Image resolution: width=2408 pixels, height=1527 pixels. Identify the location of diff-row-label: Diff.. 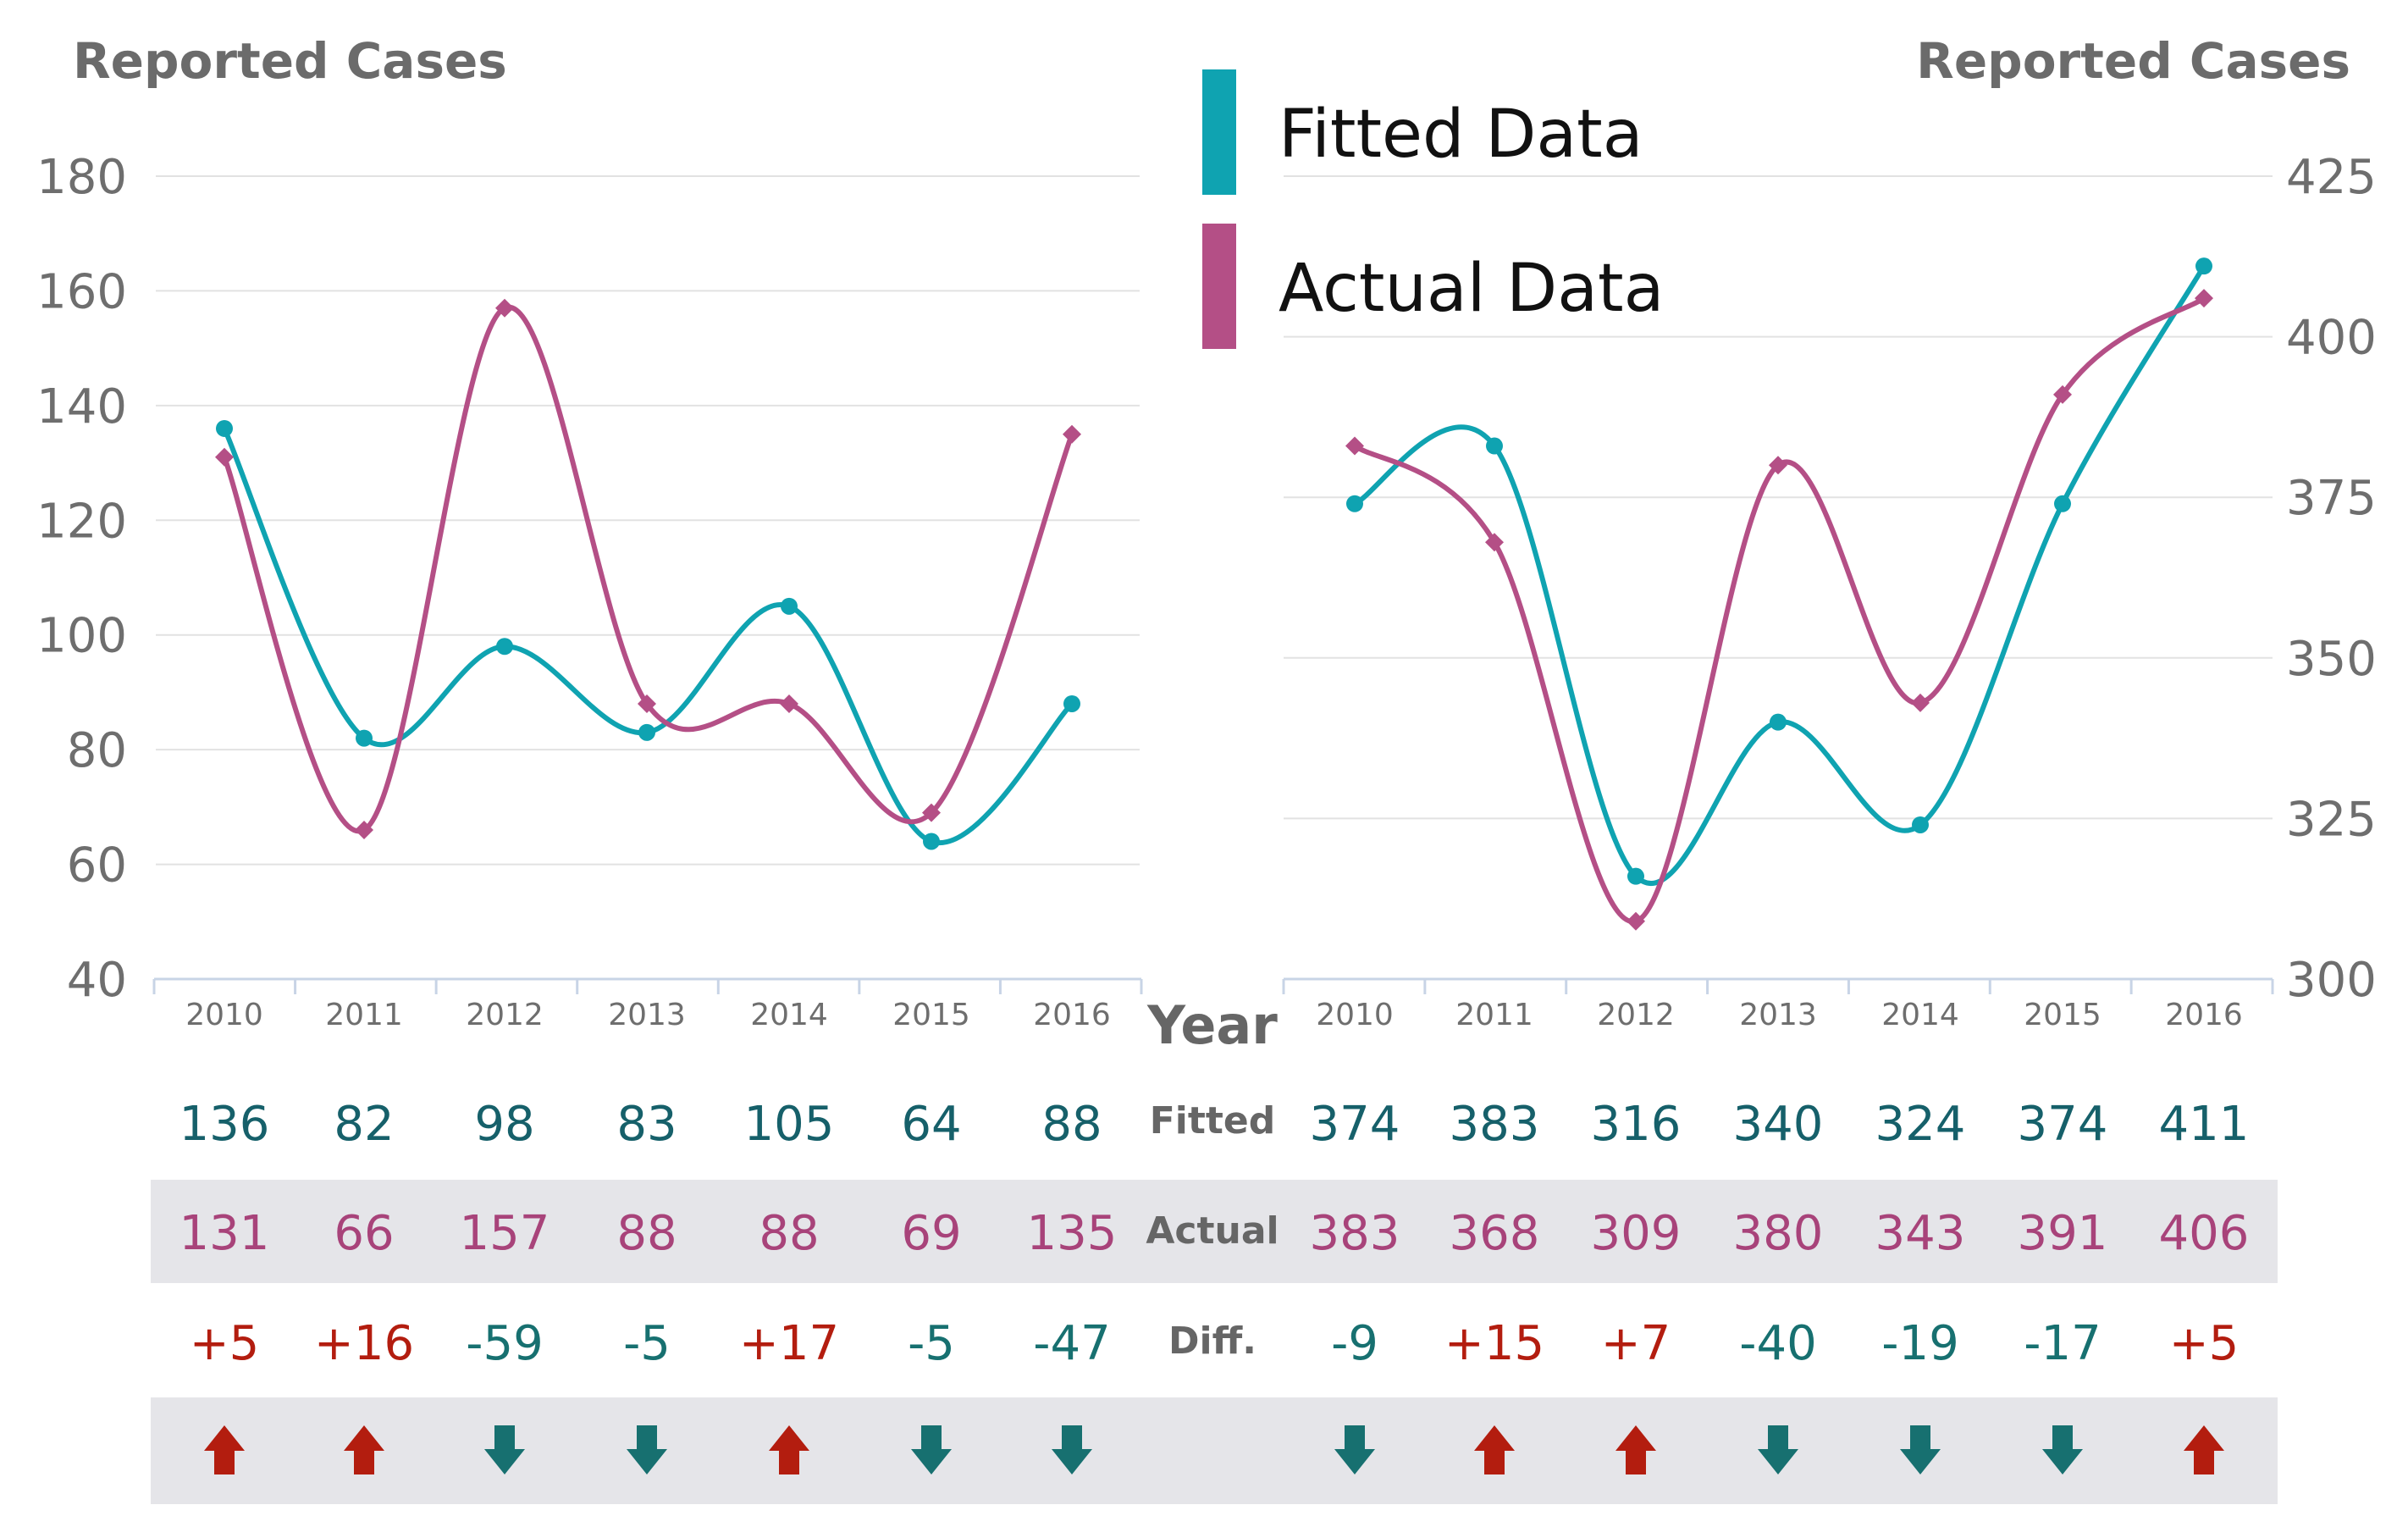
(1212, 1341).